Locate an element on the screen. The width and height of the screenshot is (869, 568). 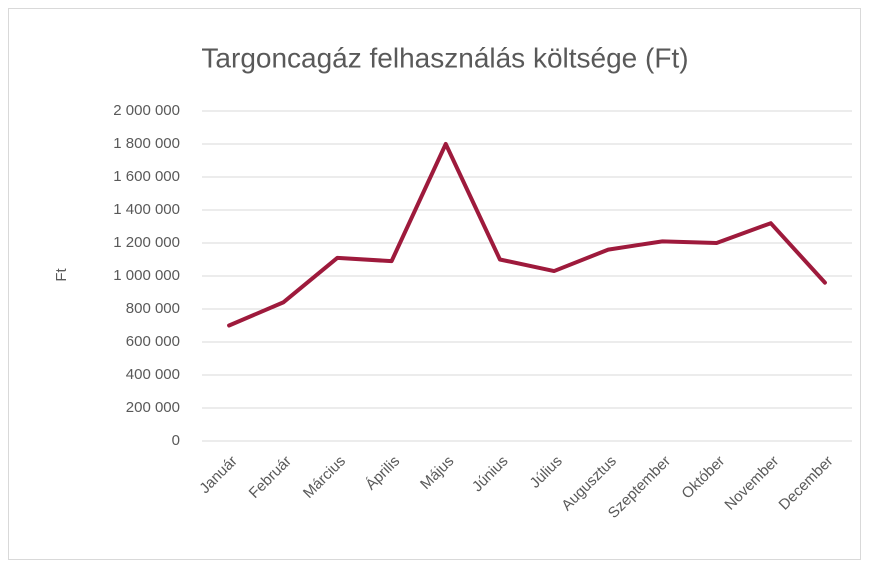
y-axis-label: Ft is located at coordinates (61, 275).